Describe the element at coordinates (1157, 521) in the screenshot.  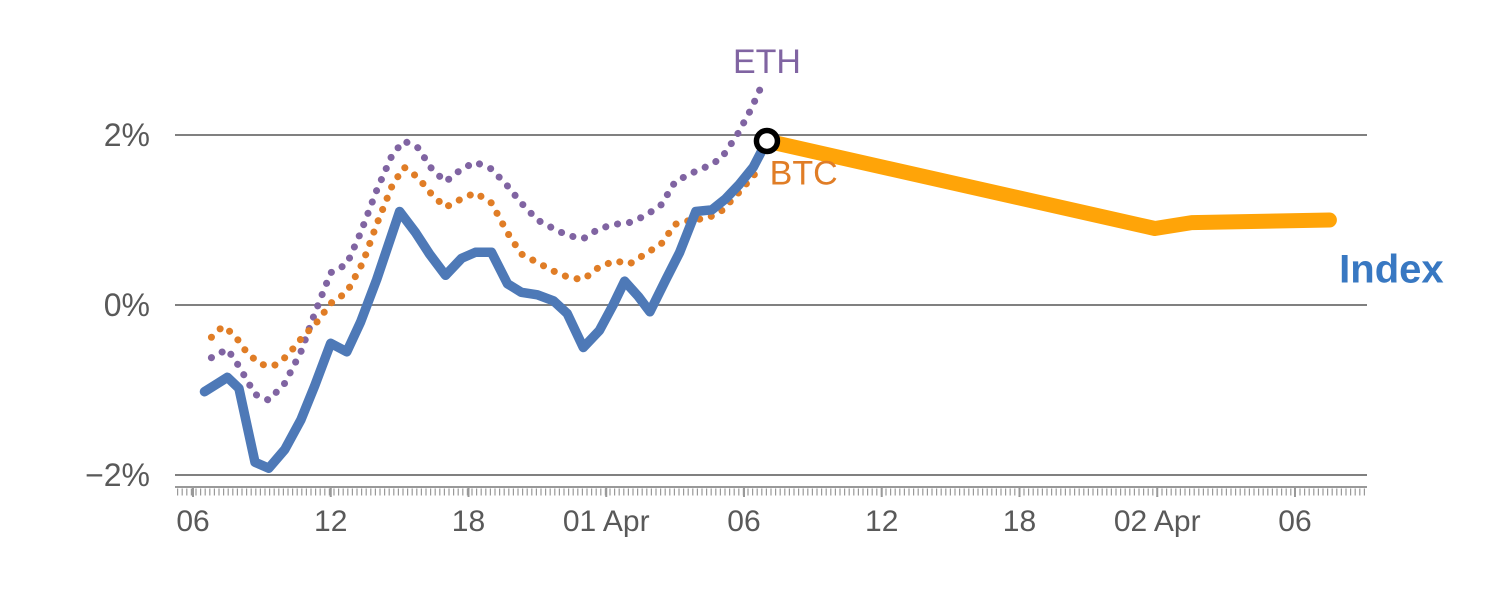
I see `x-tick-label: 02 Apr` at that location.